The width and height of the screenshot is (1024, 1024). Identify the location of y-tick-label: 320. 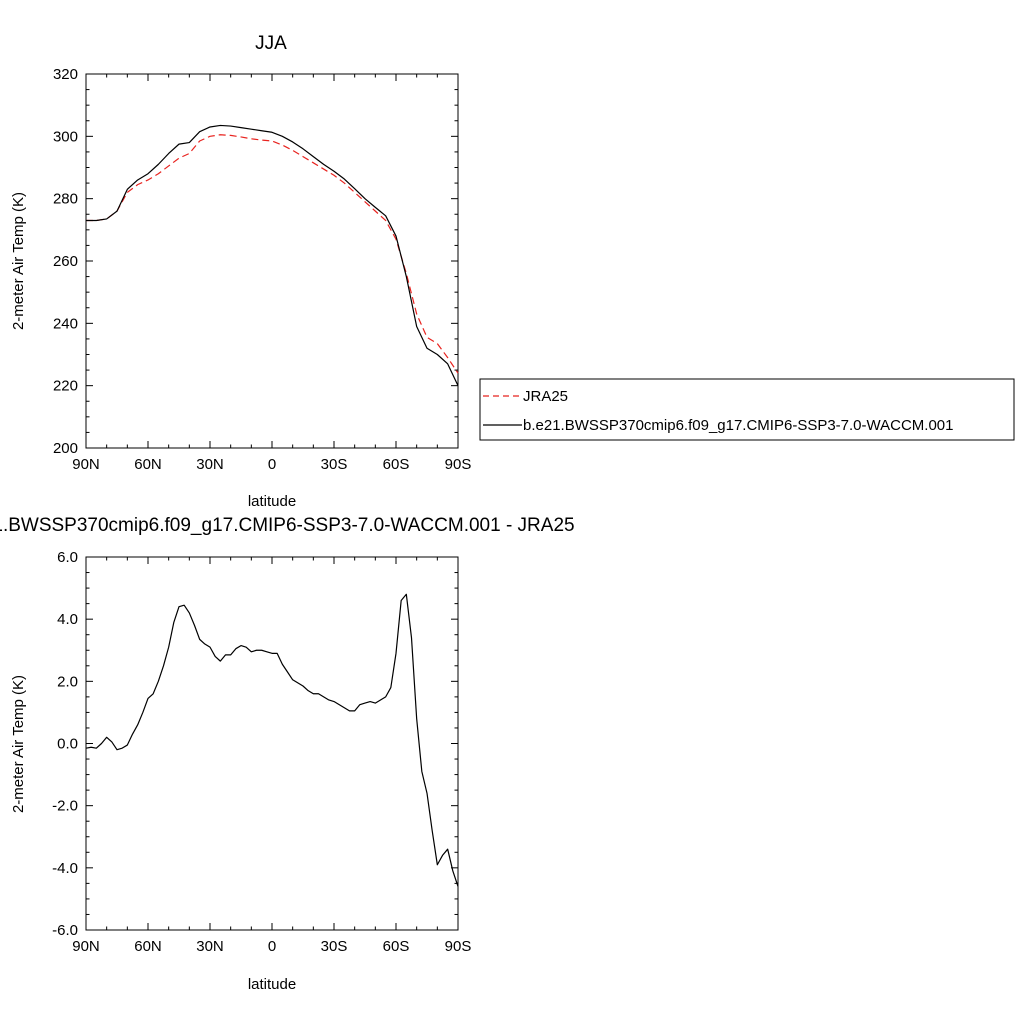
(65, 74).